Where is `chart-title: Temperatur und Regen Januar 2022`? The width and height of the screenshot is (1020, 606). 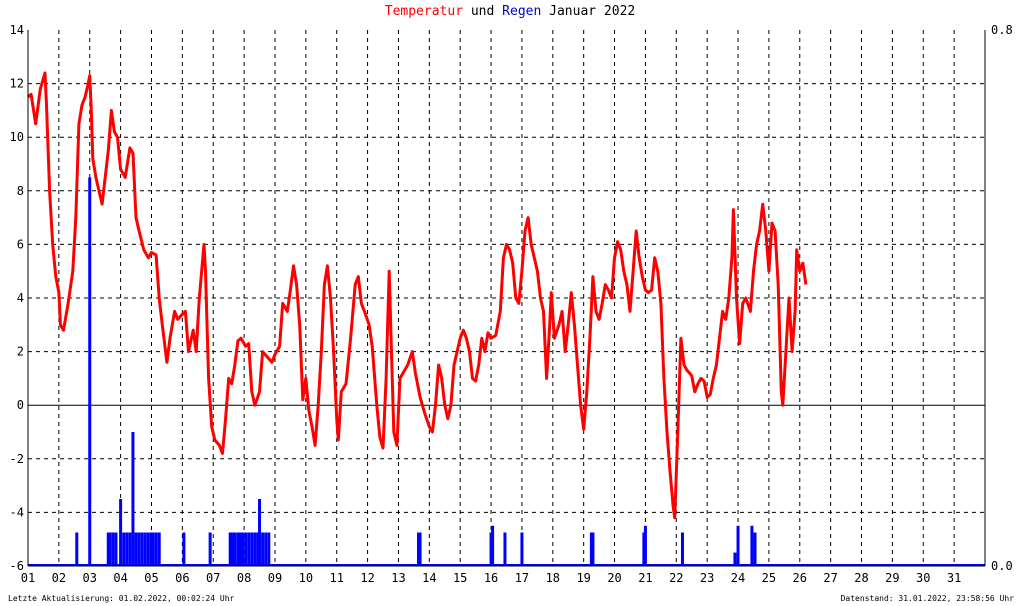 chart-title: Temperatur und Regen Januar 2022 is located at coordinates (510, 11).